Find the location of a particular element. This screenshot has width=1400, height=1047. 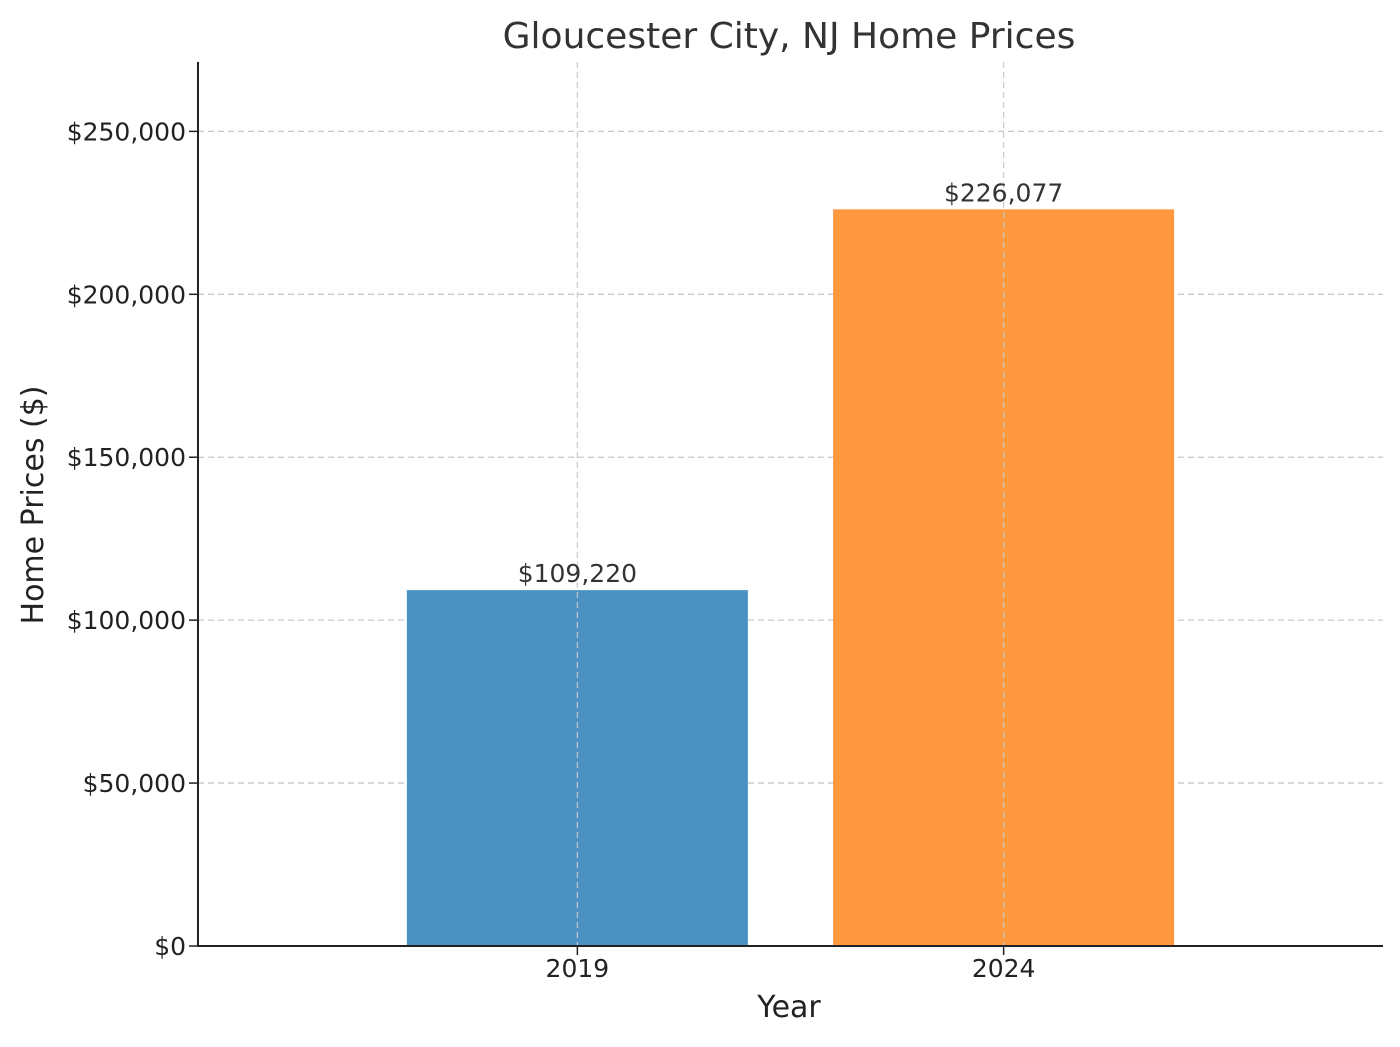

x-tick-label: 2019 is located at coordinates (578, 968).